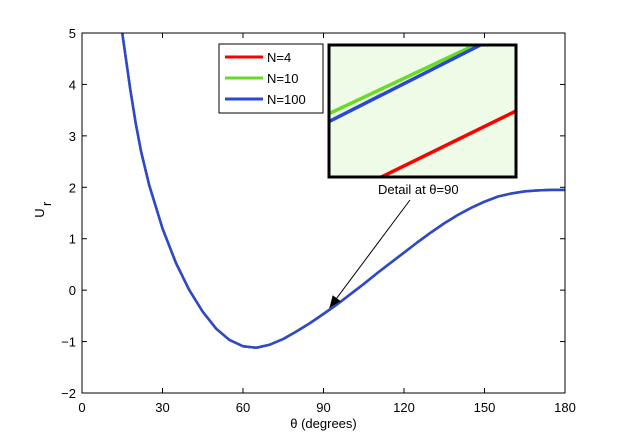  What do you see at coordinates (72, 239) in the screenshot?
I see `y-tick-label: 1` at bounding box center [72, 239].